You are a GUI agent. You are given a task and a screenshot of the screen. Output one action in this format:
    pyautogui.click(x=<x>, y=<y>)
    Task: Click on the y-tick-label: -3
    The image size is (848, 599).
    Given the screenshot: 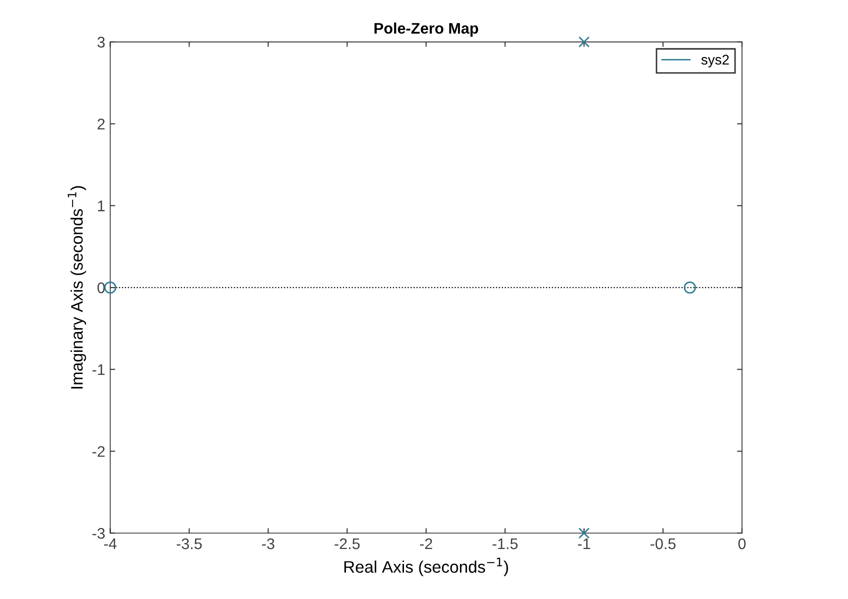 What is the action you would take?
    pyautogui.click(x=98, y=533)
    